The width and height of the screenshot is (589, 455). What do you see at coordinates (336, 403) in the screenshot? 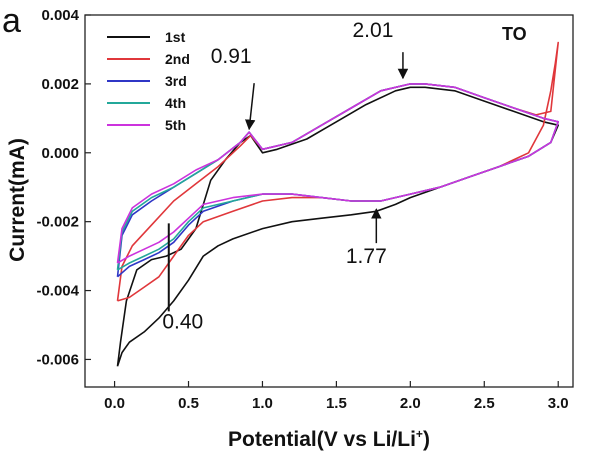
I see `x-tick-label: 1.5` at bounding box center [336, 403].